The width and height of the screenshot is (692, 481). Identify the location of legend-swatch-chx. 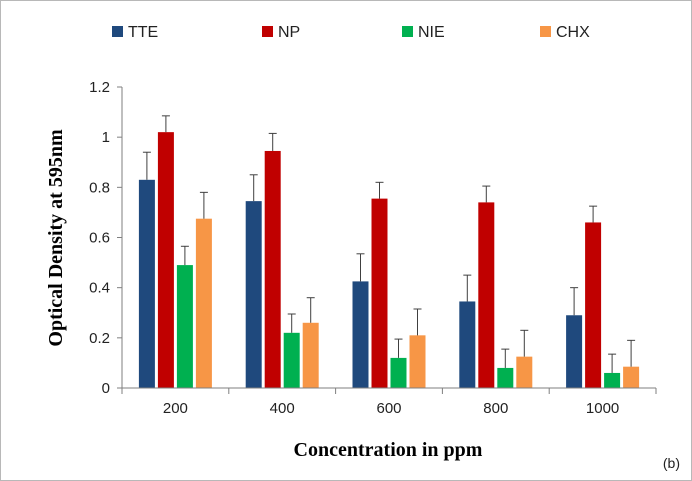
(545, 31).